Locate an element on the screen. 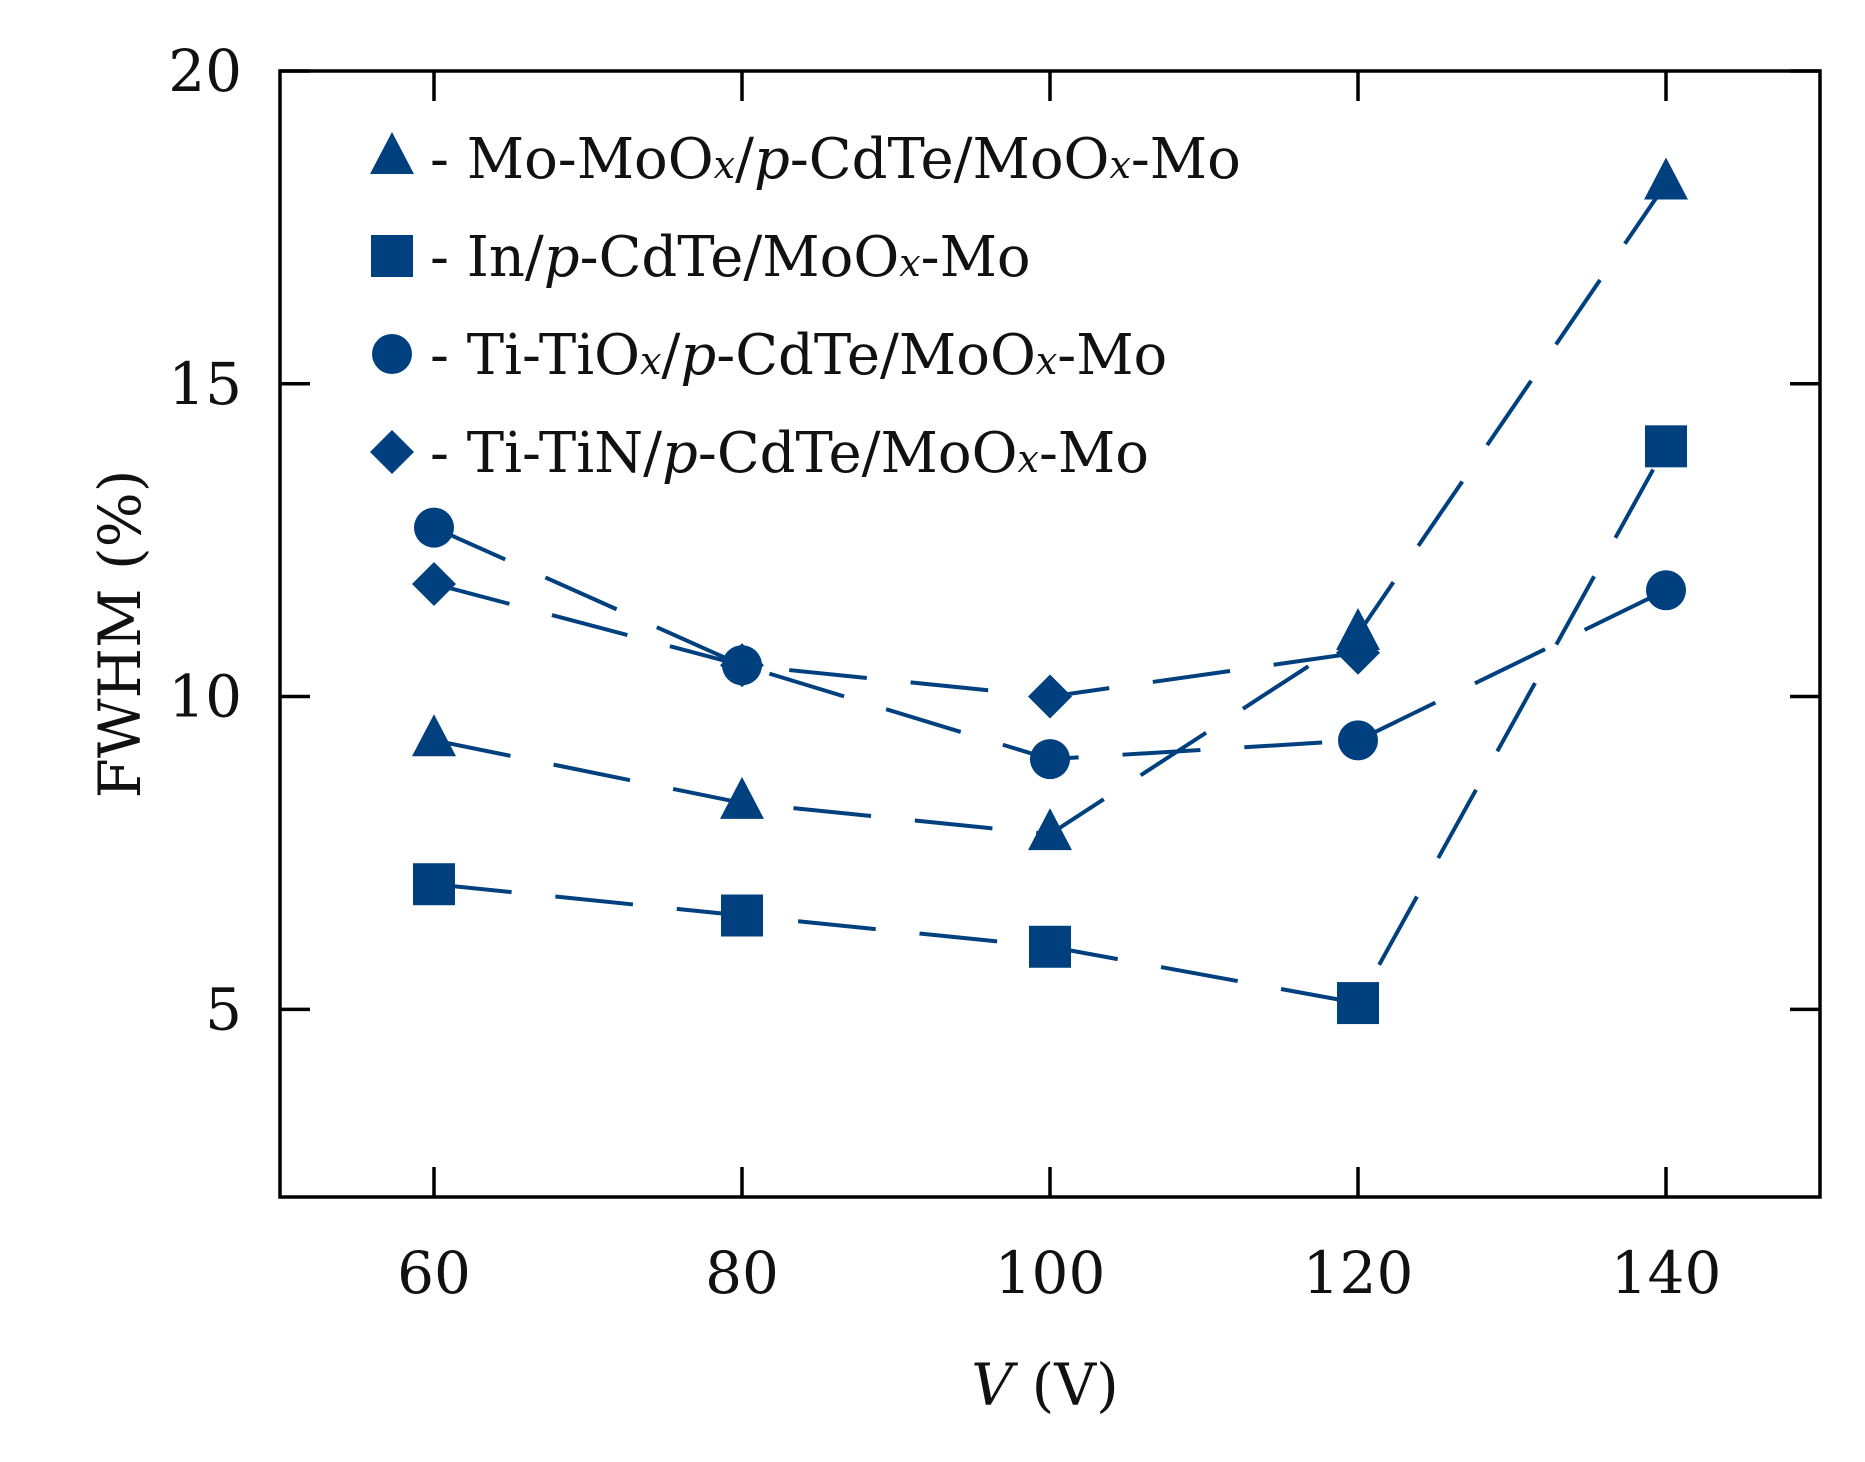 The image size is (1865, 1462). legend-marker-circle is located at coordinates (392, 354).